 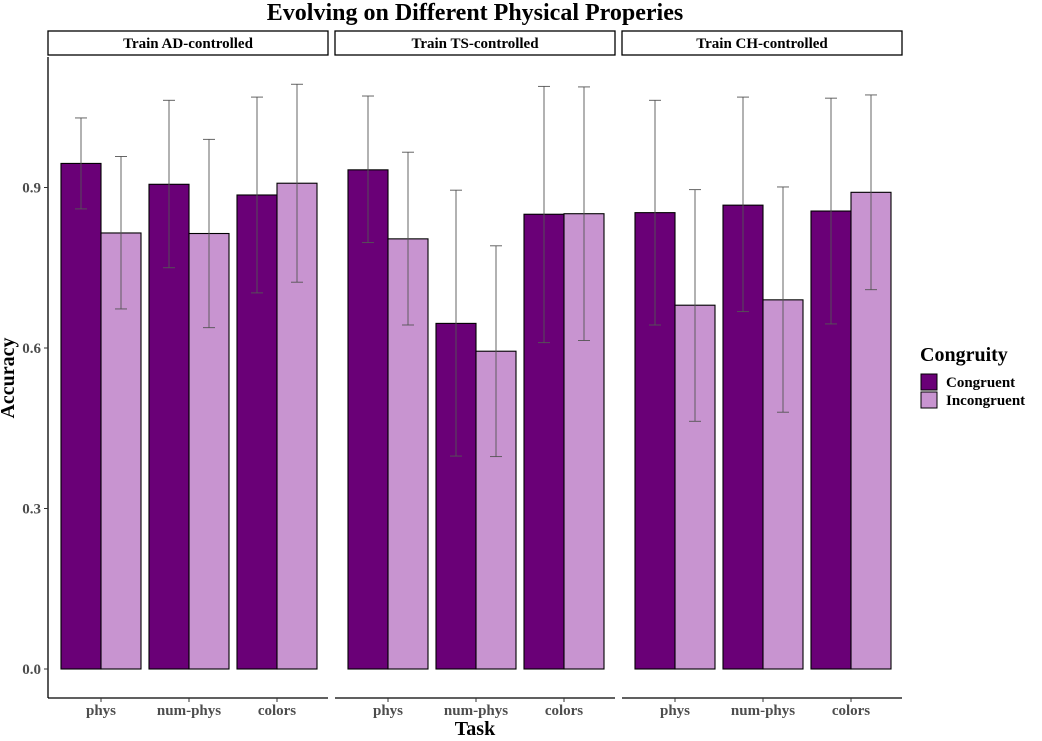 What do you see at coordinates (985, 401) in the screenshot?
I see `legend-label: Incongruent` at bounding box center [985, 401].